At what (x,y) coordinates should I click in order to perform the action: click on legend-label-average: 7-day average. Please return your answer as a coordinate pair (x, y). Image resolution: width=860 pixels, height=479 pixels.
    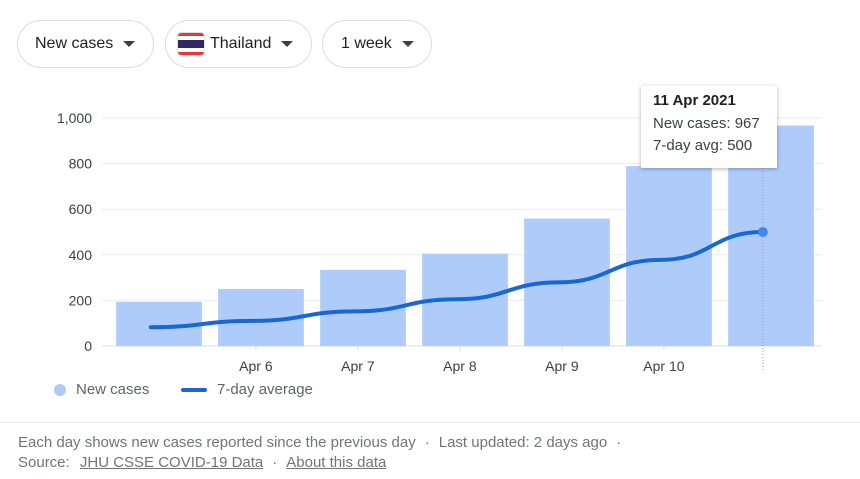
    Looking at the image, I should click on (265, 389).